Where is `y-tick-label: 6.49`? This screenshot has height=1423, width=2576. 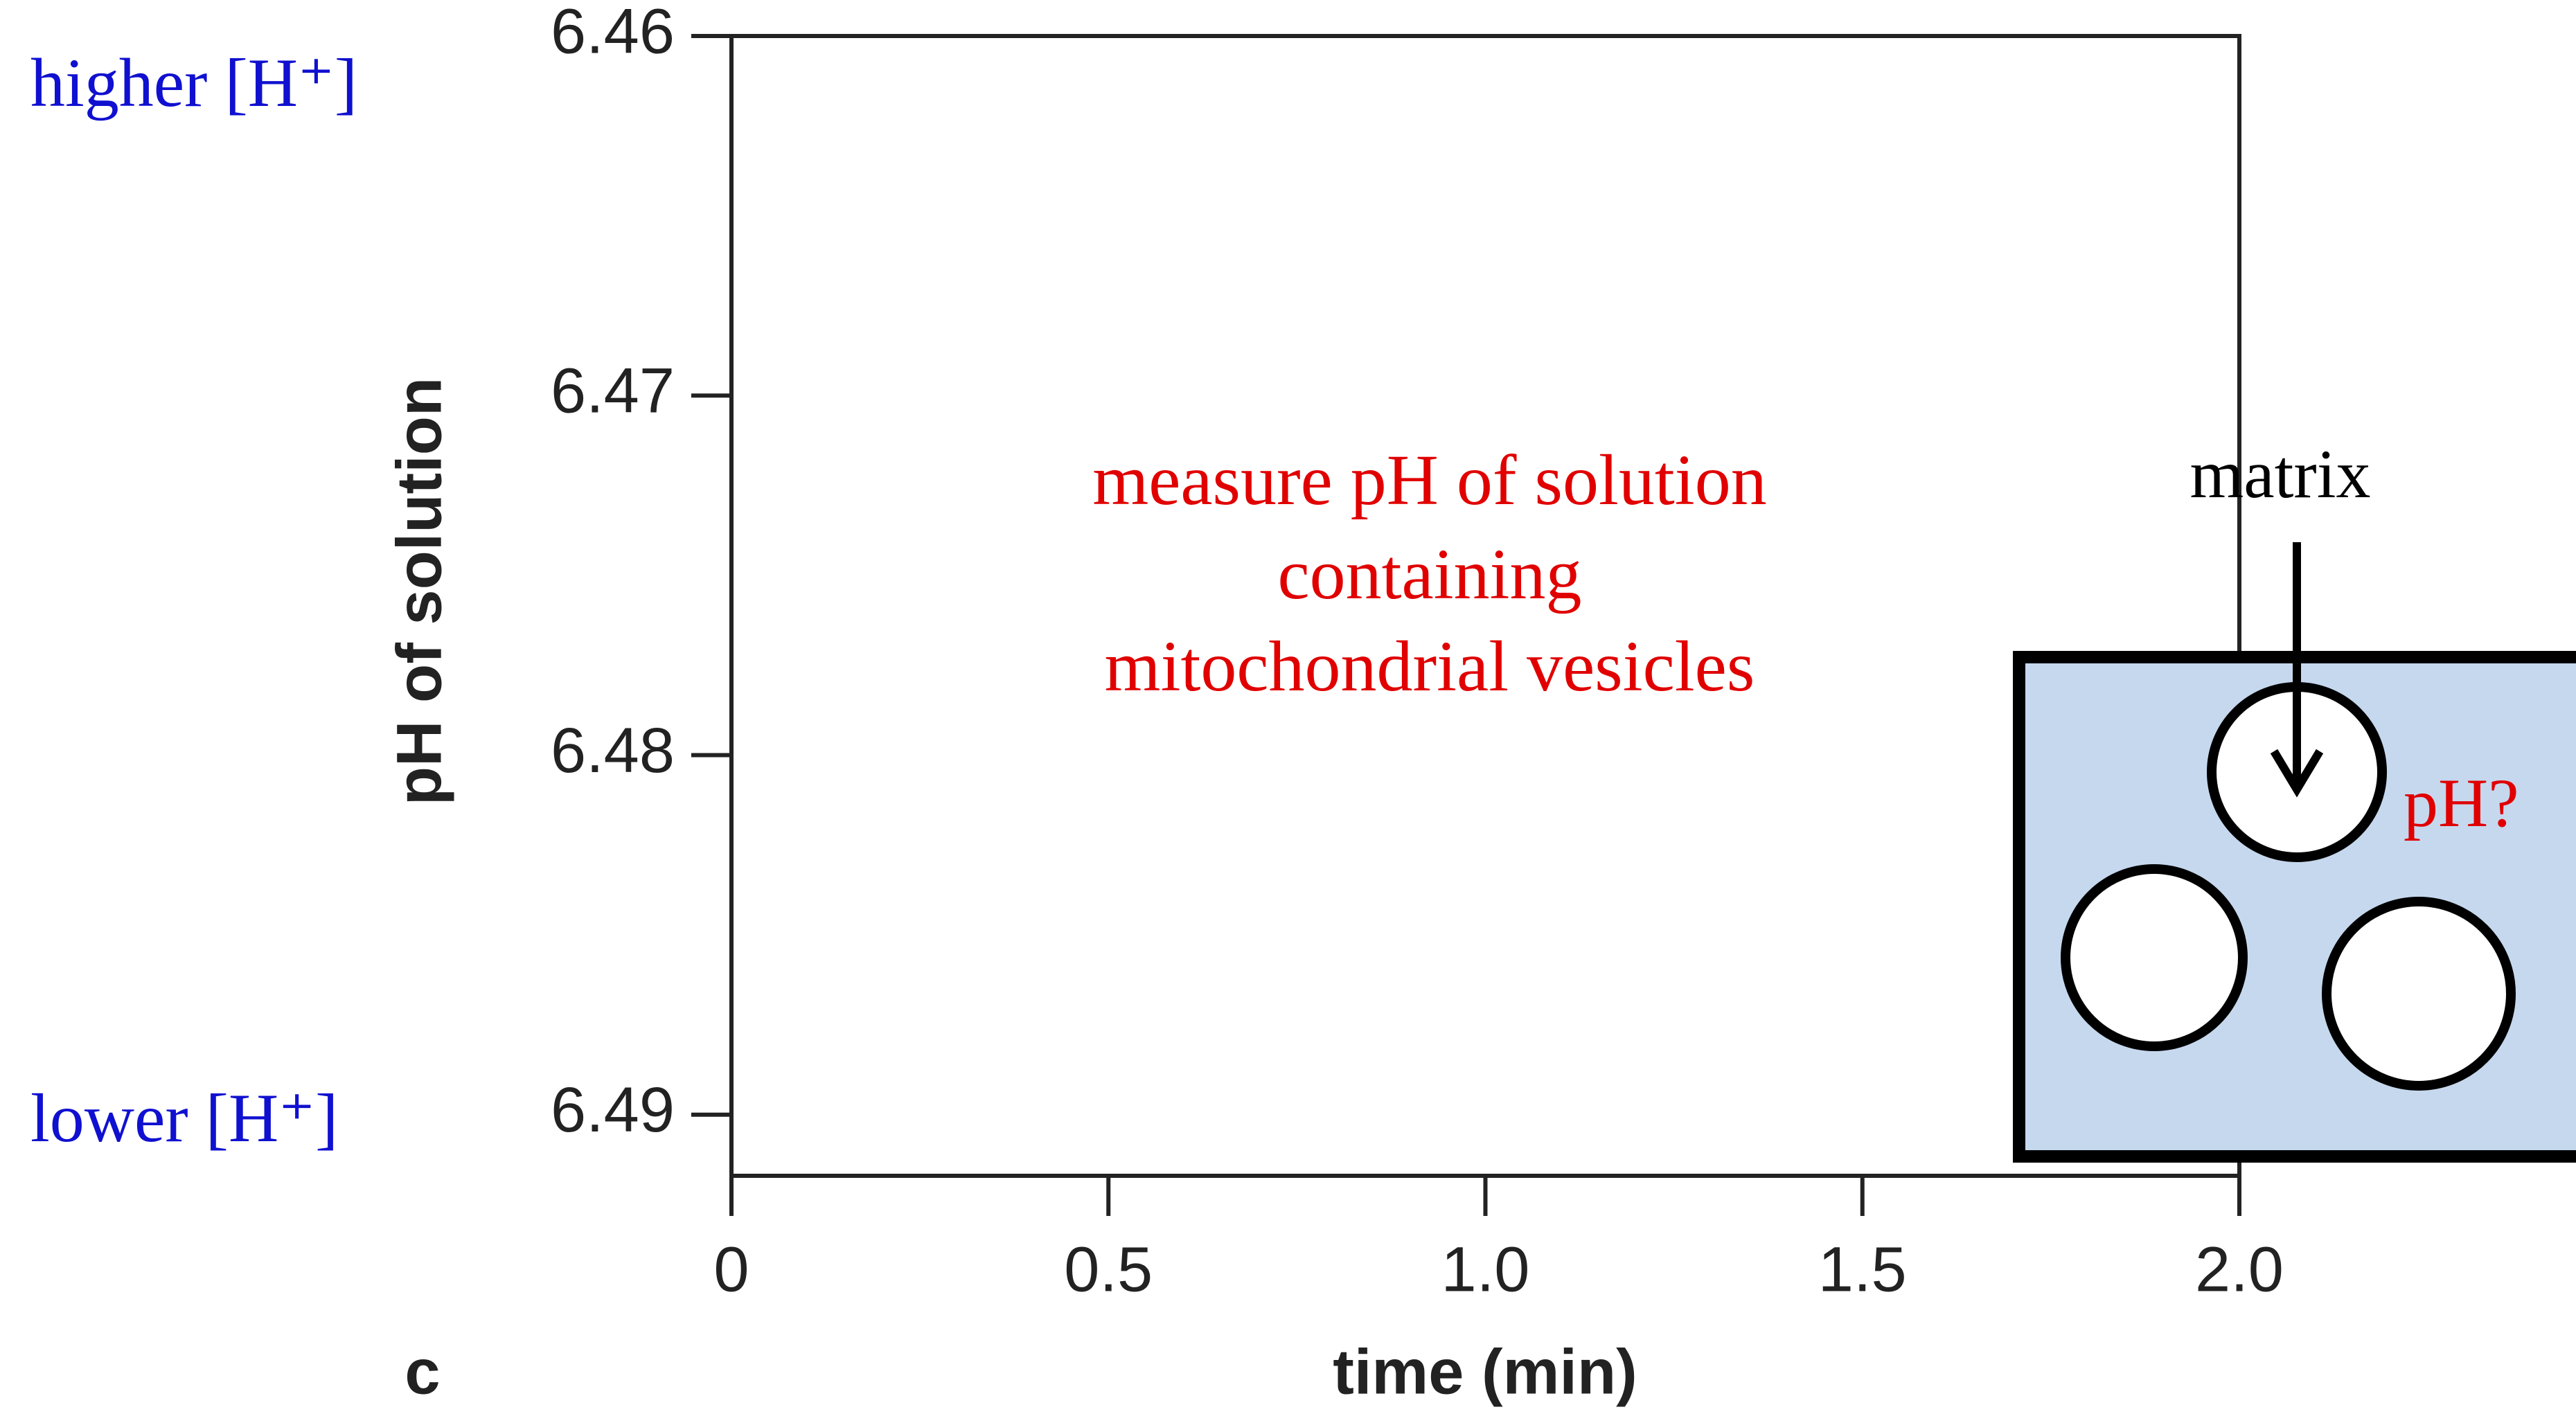
y-tick-label: 6.49 is located at coordinates (613, 1110).